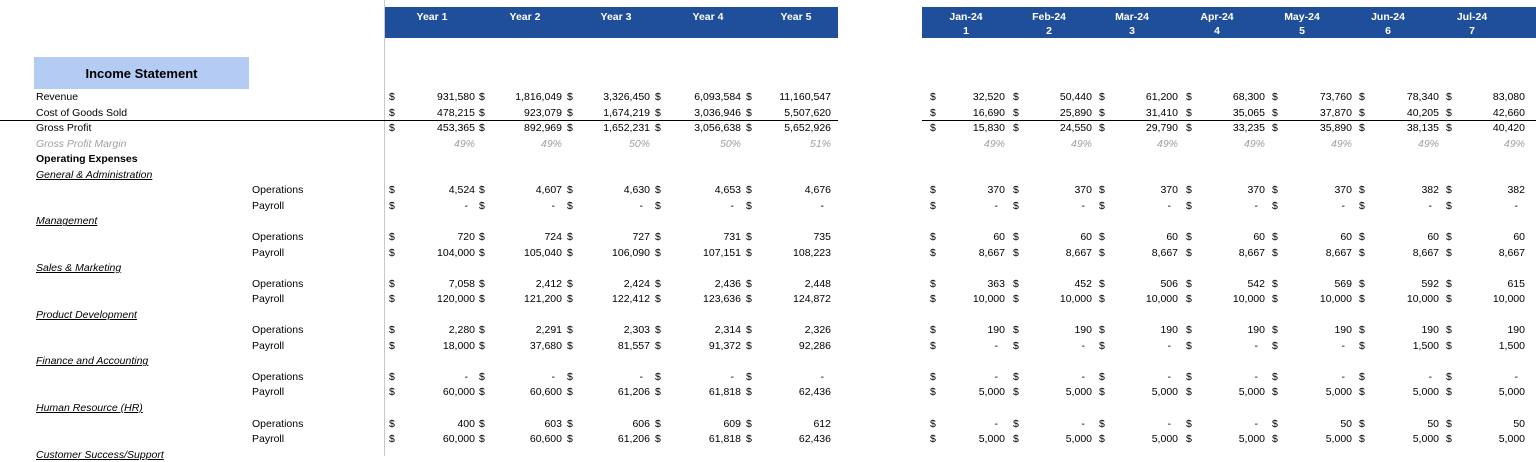  What do you see at coordinates (722, 252) in the screenshot?
I see `cell-value: 107,151` at bounding box center [722, 252].